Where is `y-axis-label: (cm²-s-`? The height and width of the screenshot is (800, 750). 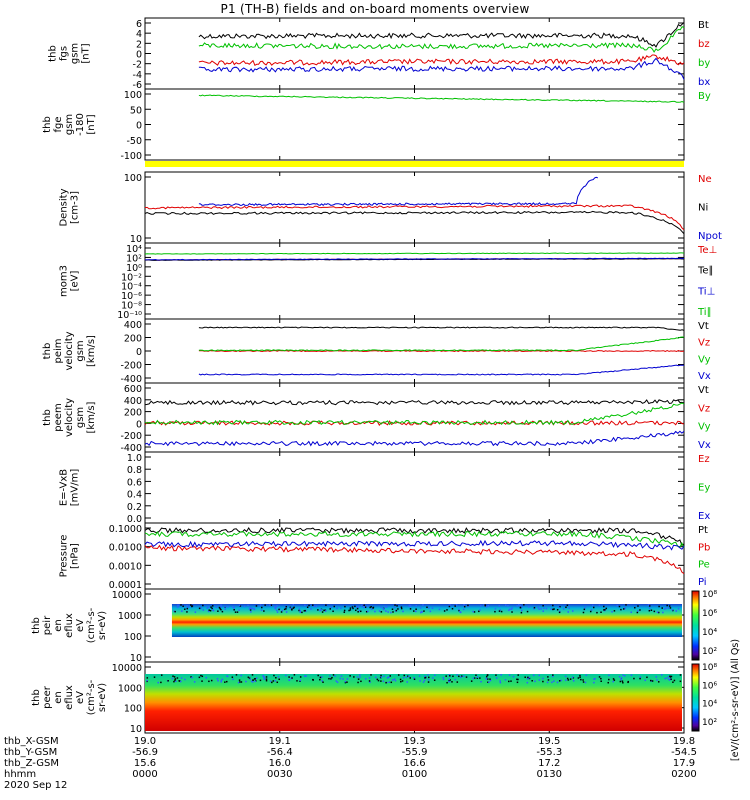 y-axis-label: (cm²-s- is located at coordinates (91, 625).